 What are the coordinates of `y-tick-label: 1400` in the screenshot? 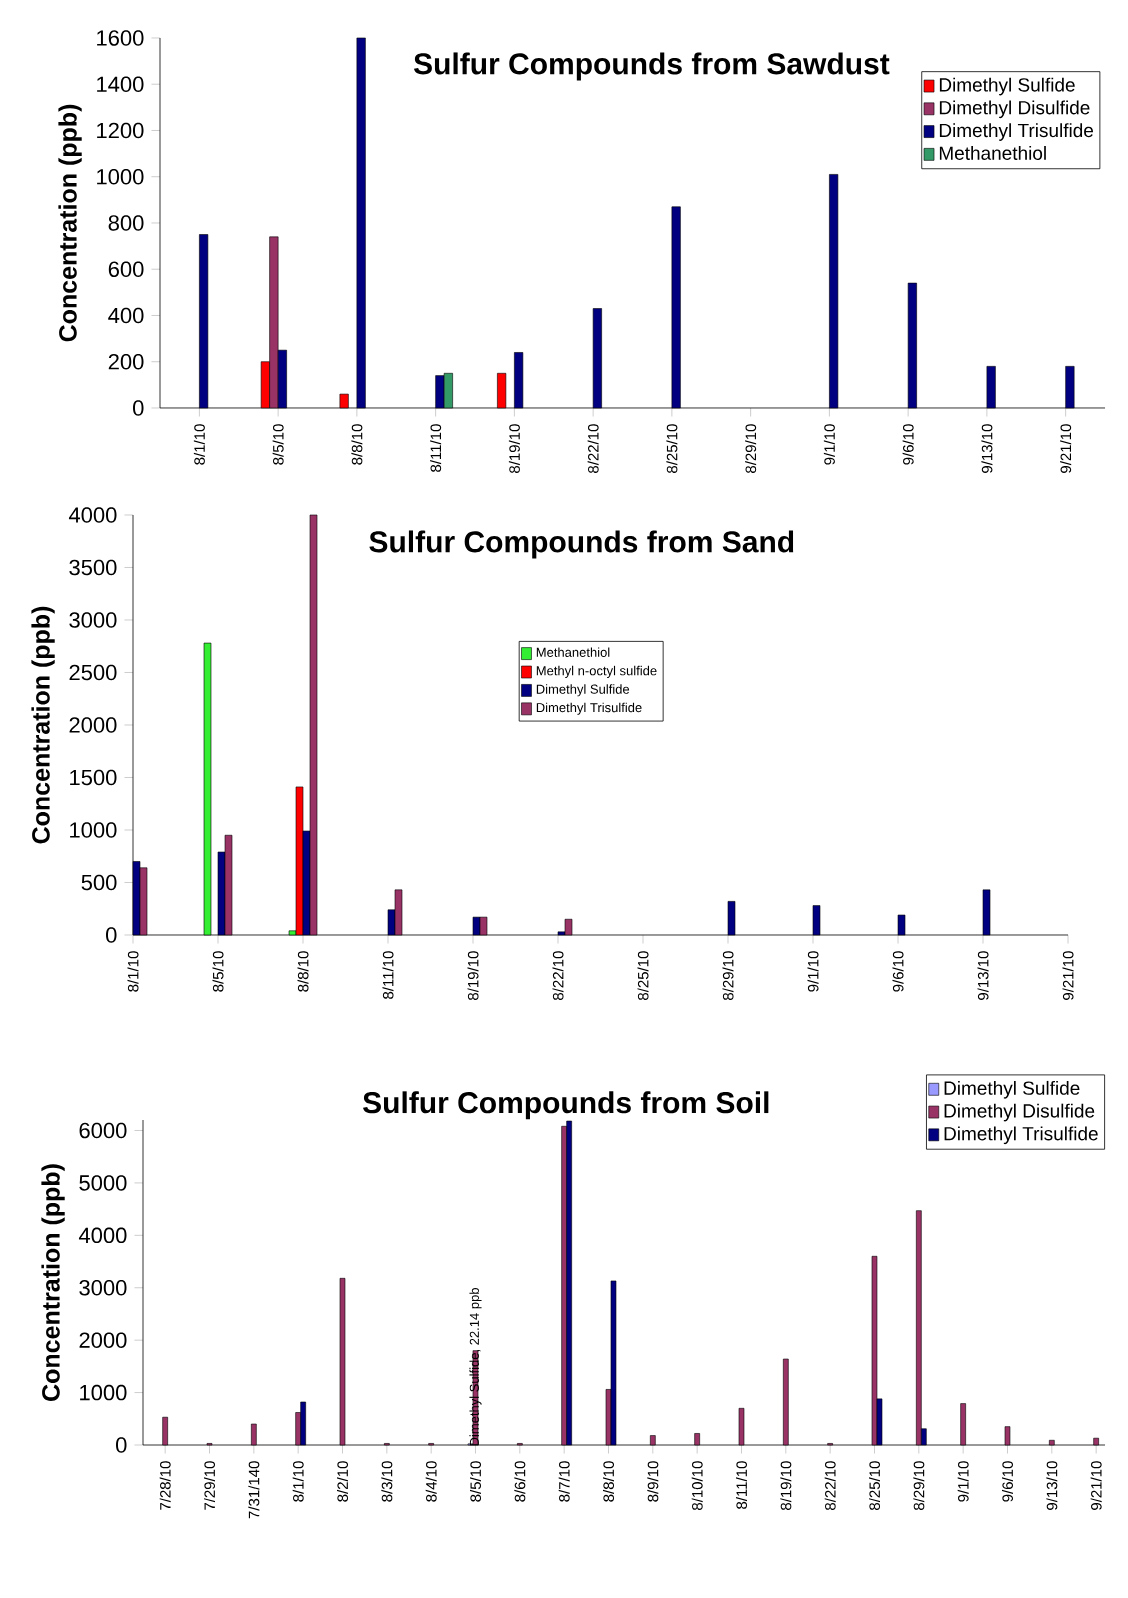 It's located at (120, 84).